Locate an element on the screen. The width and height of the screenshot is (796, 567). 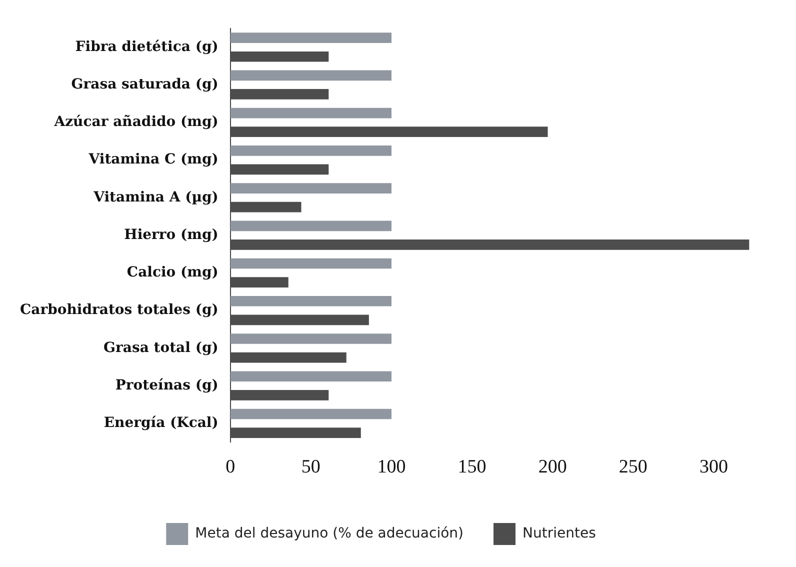
y-tick-label: Grasa total (g) is located at coordinates (161, 348).